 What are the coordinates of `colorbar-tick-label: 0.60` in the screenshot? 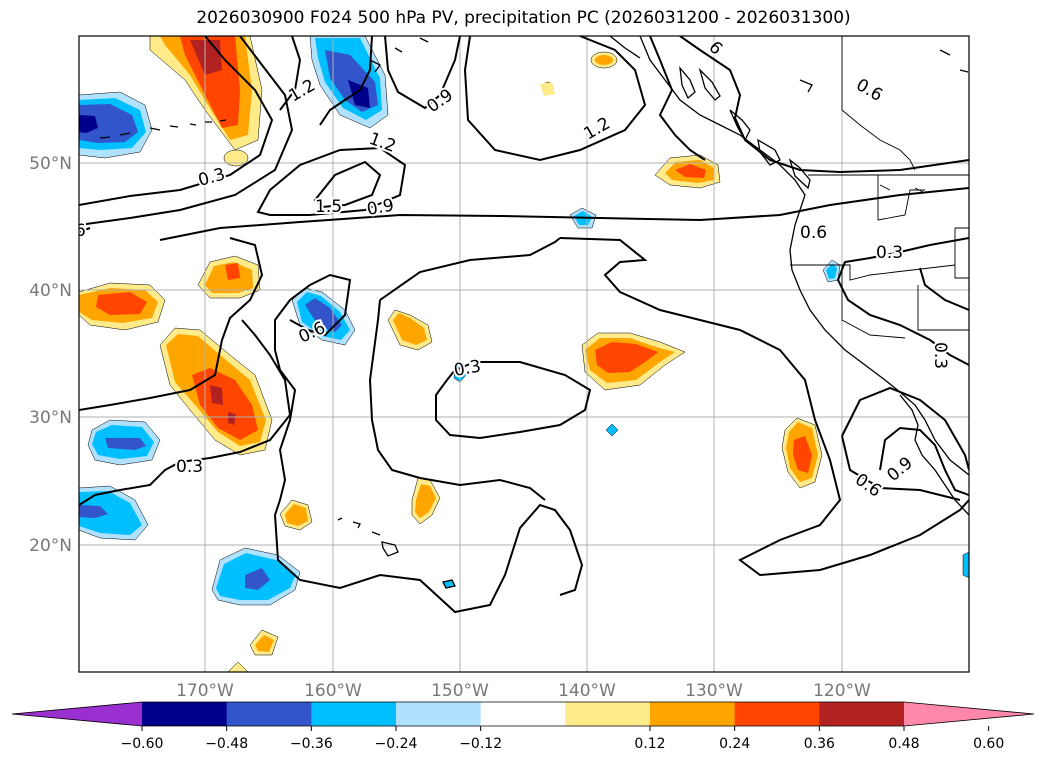 It's located at (988, 744).